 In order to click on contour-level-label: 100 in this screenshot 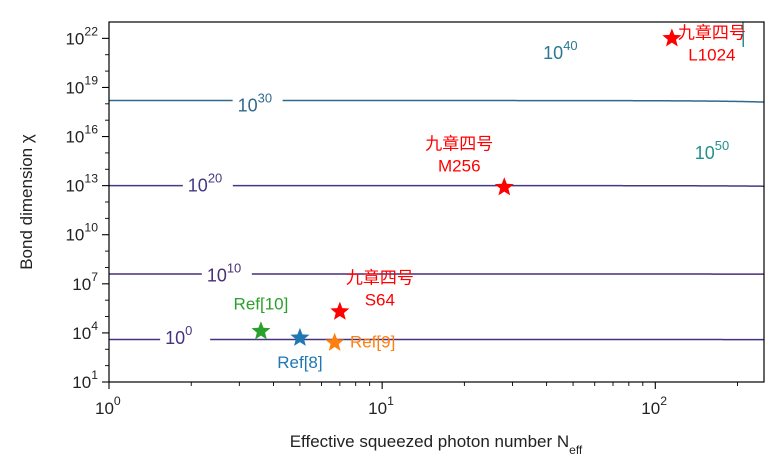, I will do `click(178, 335)`.